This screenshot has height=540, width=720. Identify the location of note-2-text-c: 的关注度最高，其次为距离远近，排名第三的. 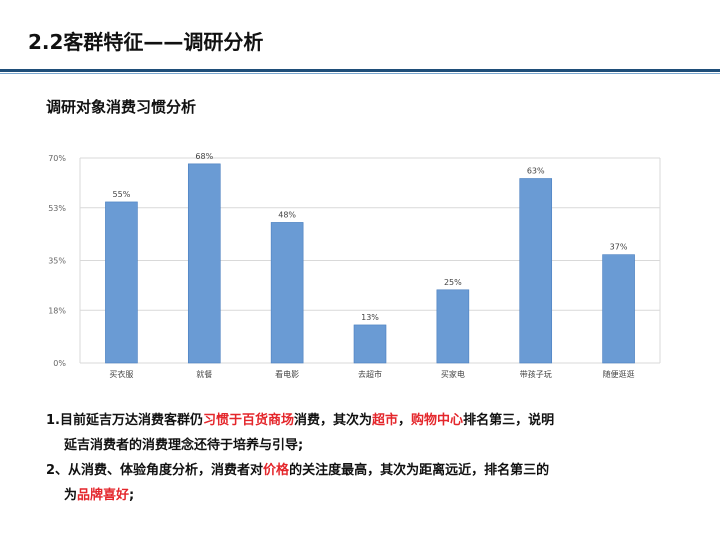
(419, 470).